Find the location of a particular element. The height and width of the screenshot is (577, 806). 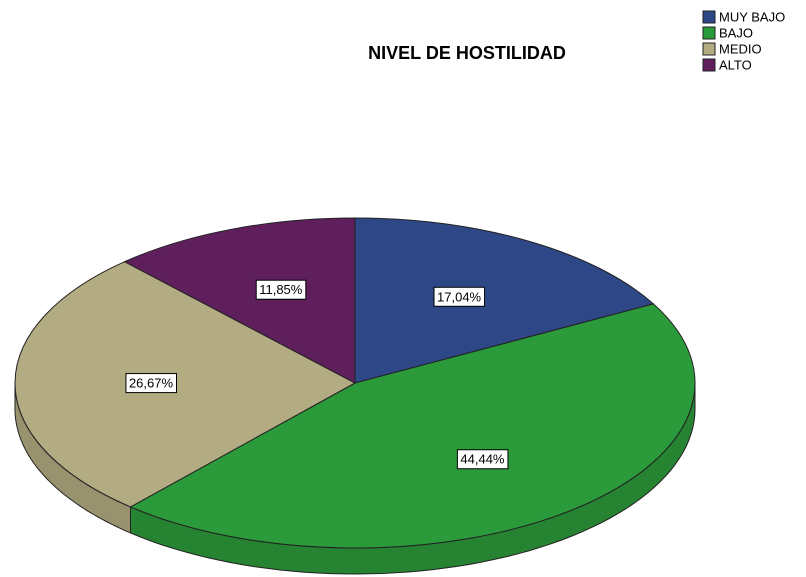

value-label: 11,85% is located at coordinates (281, 289).